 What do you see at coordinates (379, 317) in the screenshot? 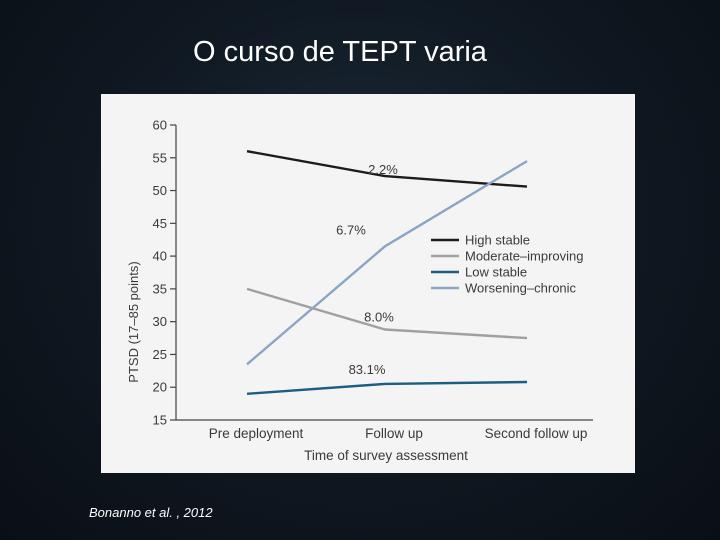
I see `series-annotation: 8.0%` at bounding box center [379, 317].